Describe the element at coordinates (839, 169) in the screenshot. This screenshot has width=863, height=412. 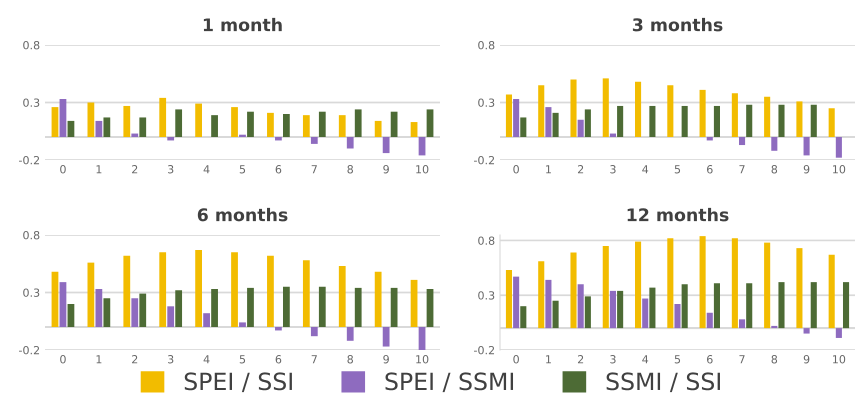
I see `x-tick-label: 10` at that location.